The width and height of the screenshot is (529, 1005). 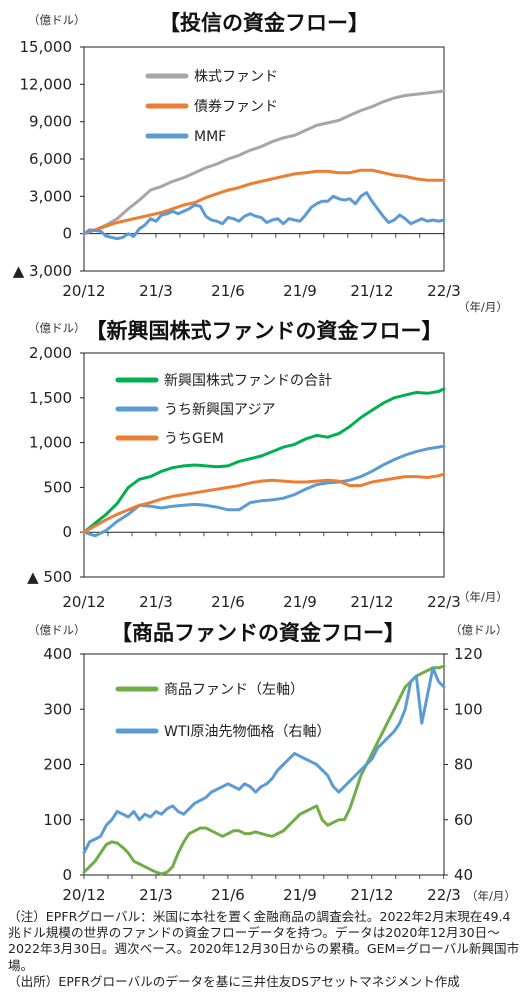 I want to click on legend-label: MMF, so click(x=210, y=137).